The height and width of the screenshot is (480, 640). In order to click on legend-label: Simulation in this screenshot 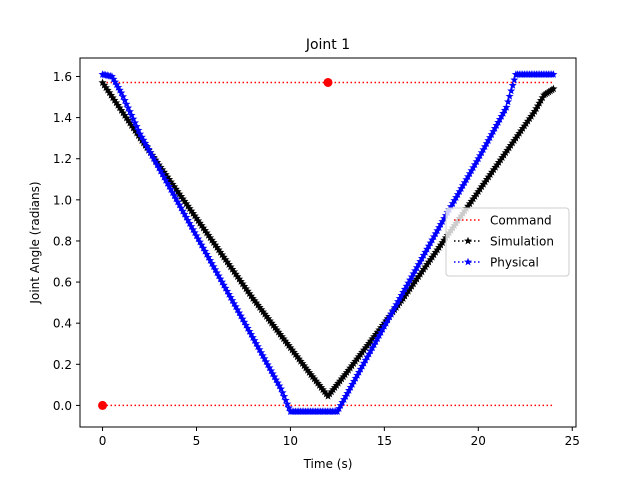, I will do `click(522, 242)`.